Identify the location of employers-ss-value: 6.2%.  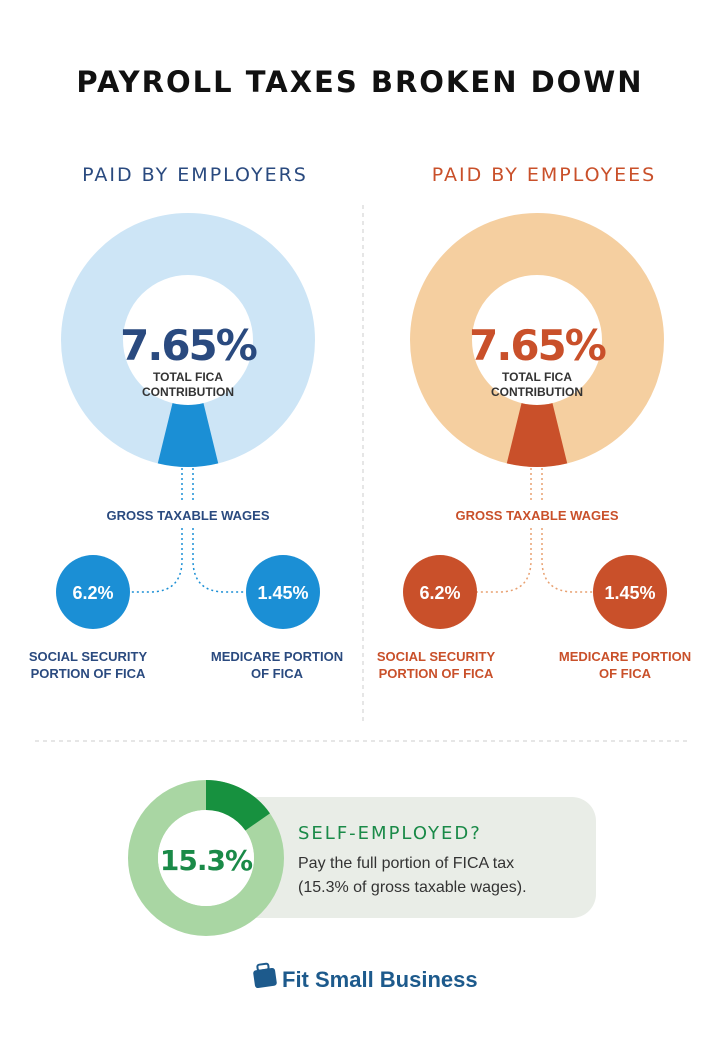
(92, 593).